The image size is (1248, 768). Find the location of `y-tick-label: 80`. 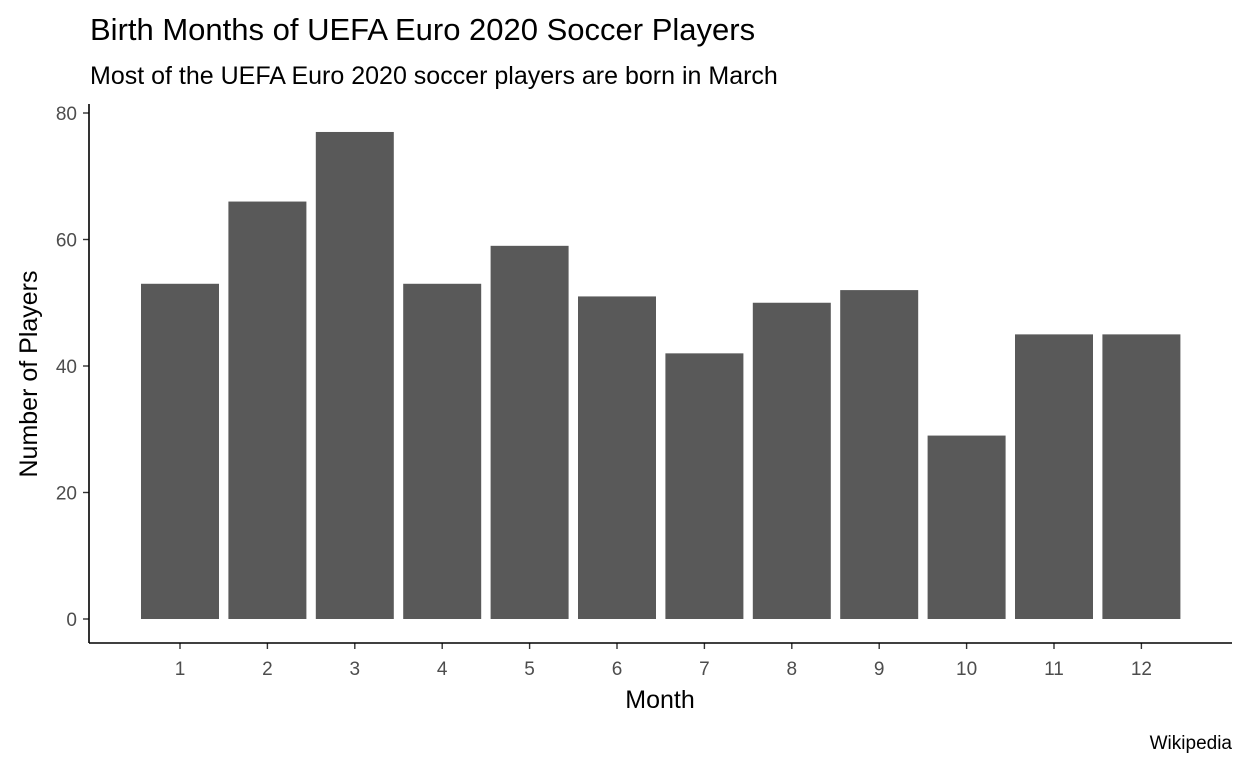

y-tick-label: 80 is located at coordinates (66, 114).